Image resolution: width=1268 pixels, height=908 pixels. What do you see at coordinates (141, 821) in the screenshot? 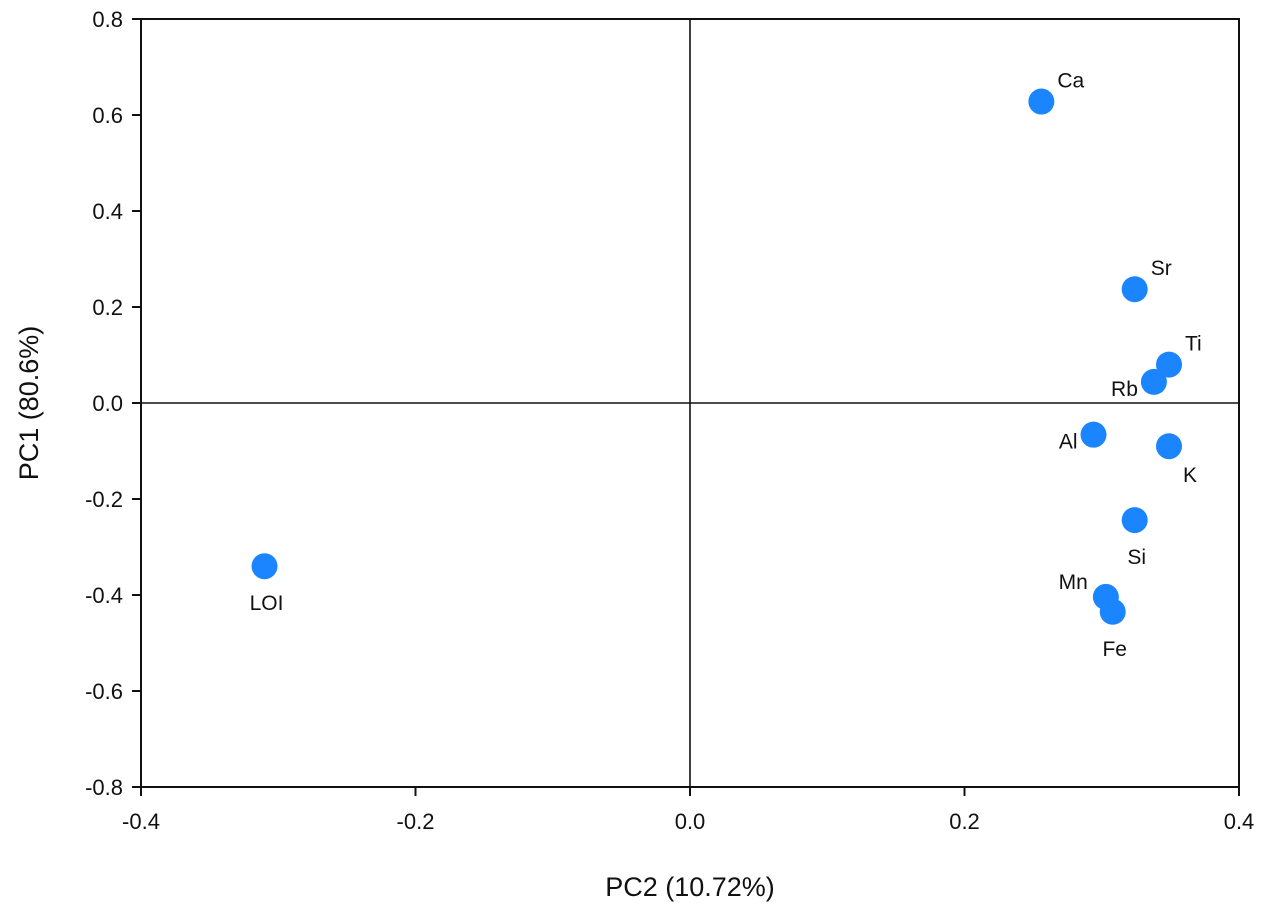
I see `x-tick-label: -0.4` at bounding box center [141, 821].